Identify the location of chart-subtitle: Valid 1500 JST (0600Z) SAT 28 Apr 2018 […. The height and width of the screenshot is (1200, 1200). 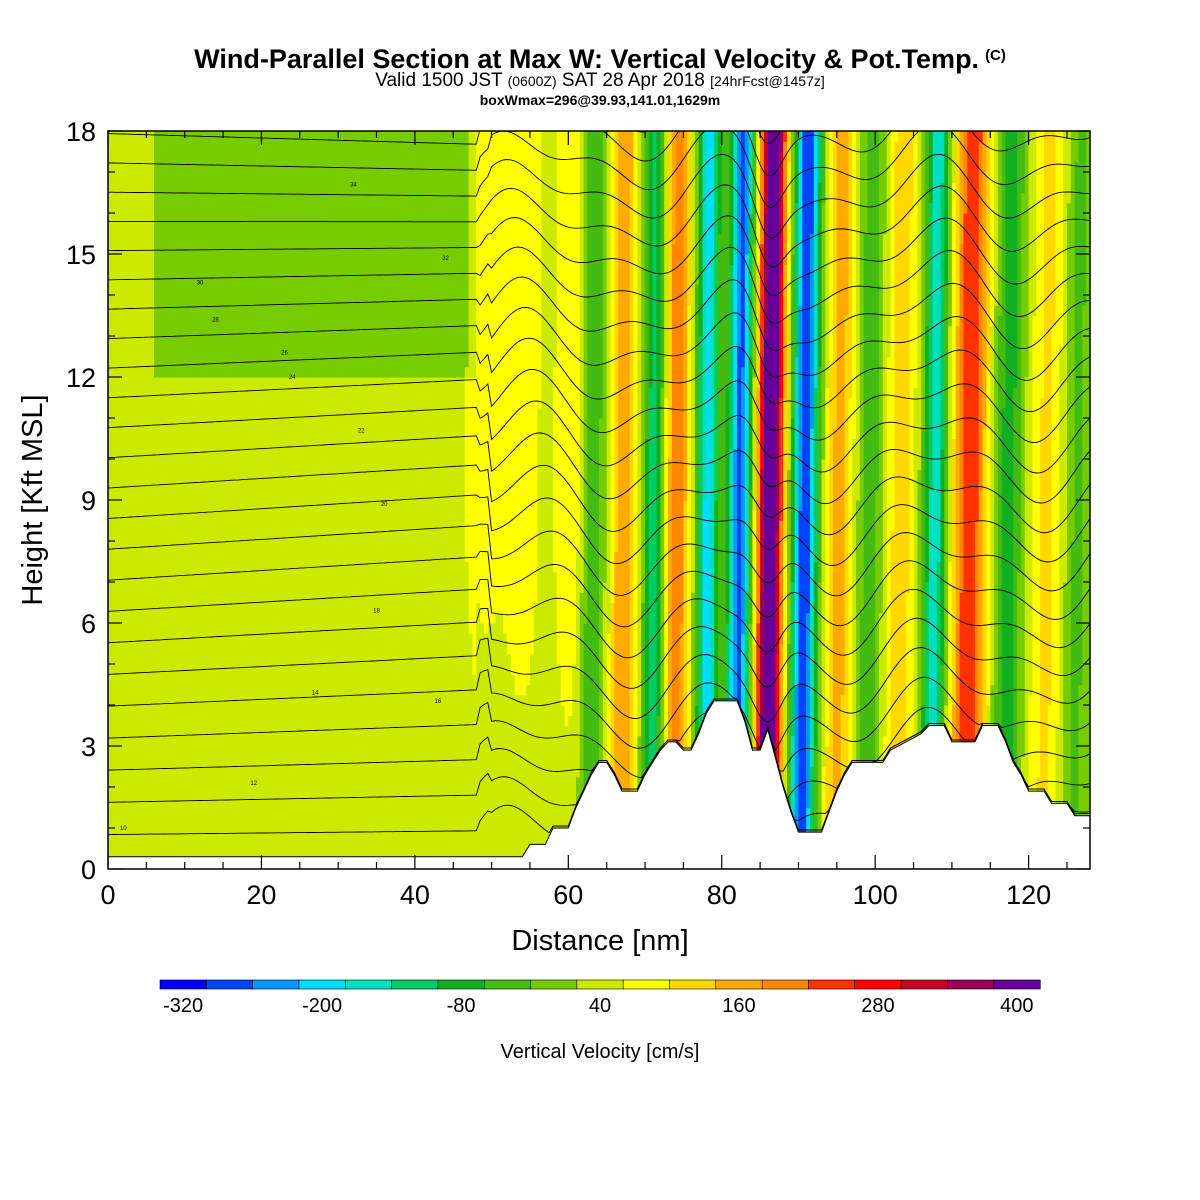
(600, 81).